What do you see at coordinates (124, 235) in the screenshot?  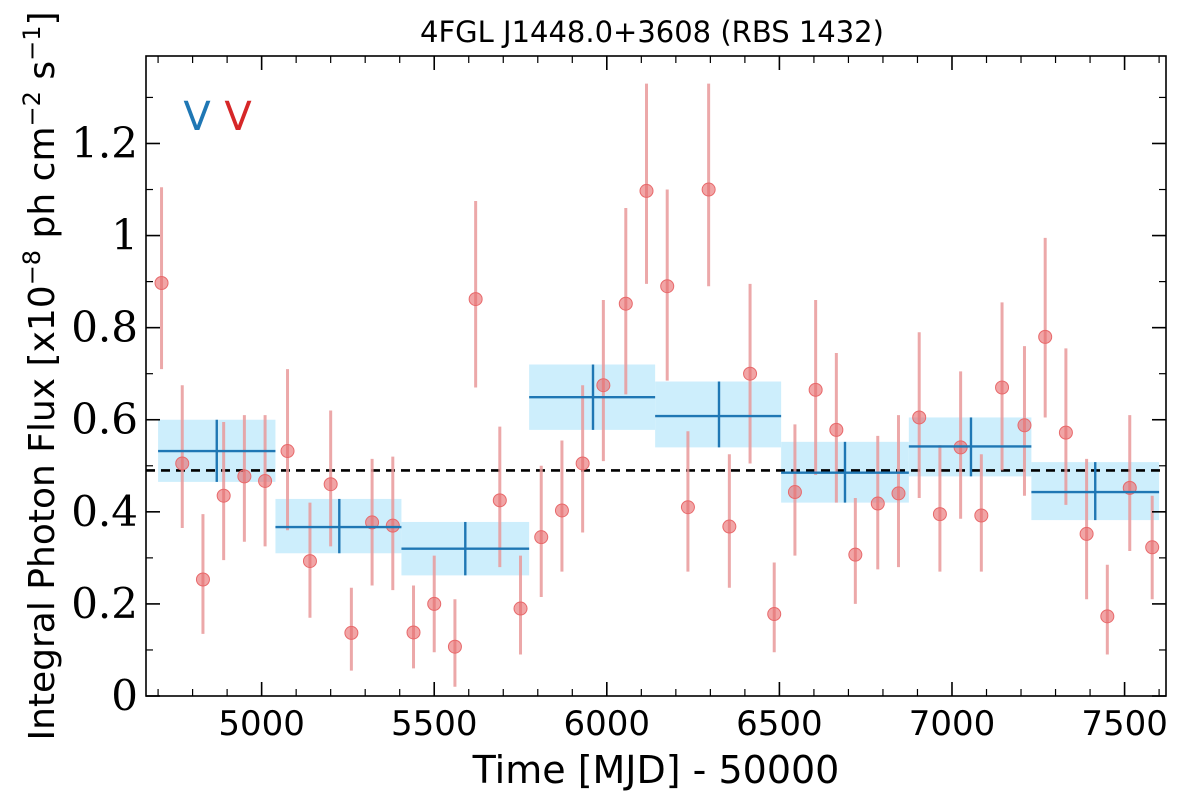 I see `y-tick-label-5: 1` at bounding box center [124, 235].